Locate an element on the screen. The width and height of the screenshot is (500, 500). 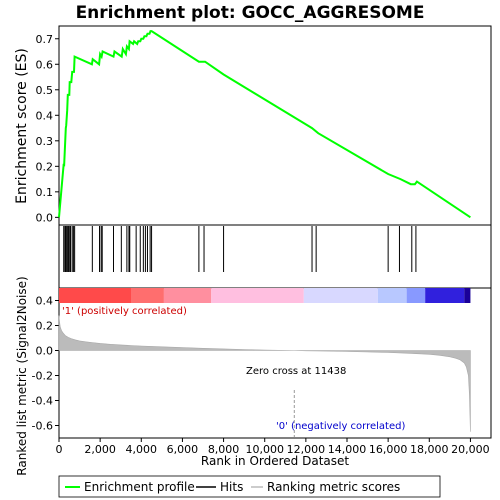
top-y-tick-label: 0.5 is located at coordinates (45, 90).